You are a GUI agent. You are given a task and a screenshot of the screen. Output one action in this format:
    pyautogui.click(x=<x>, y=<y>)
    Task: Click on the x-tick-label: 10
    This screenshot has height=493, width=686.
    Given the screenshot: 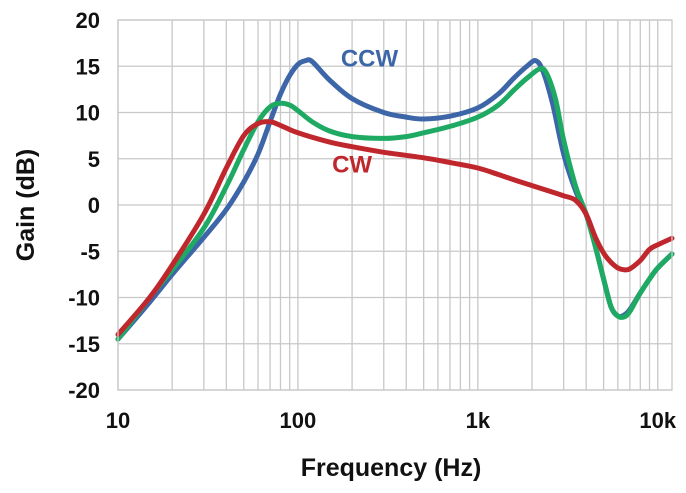 What is the action you would take?
    pyautogui.click(x=118, y=420)
    